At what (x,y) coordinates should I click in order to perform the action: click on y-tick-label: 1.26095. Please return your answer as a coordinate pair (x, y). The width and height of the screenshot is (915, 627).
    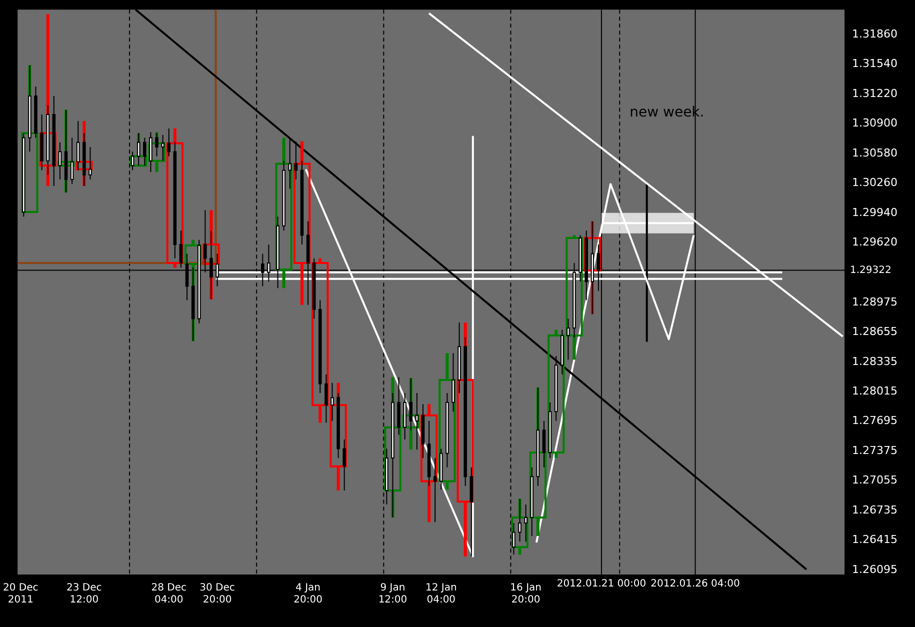
    Looking at the image, I should click on (875, 569).